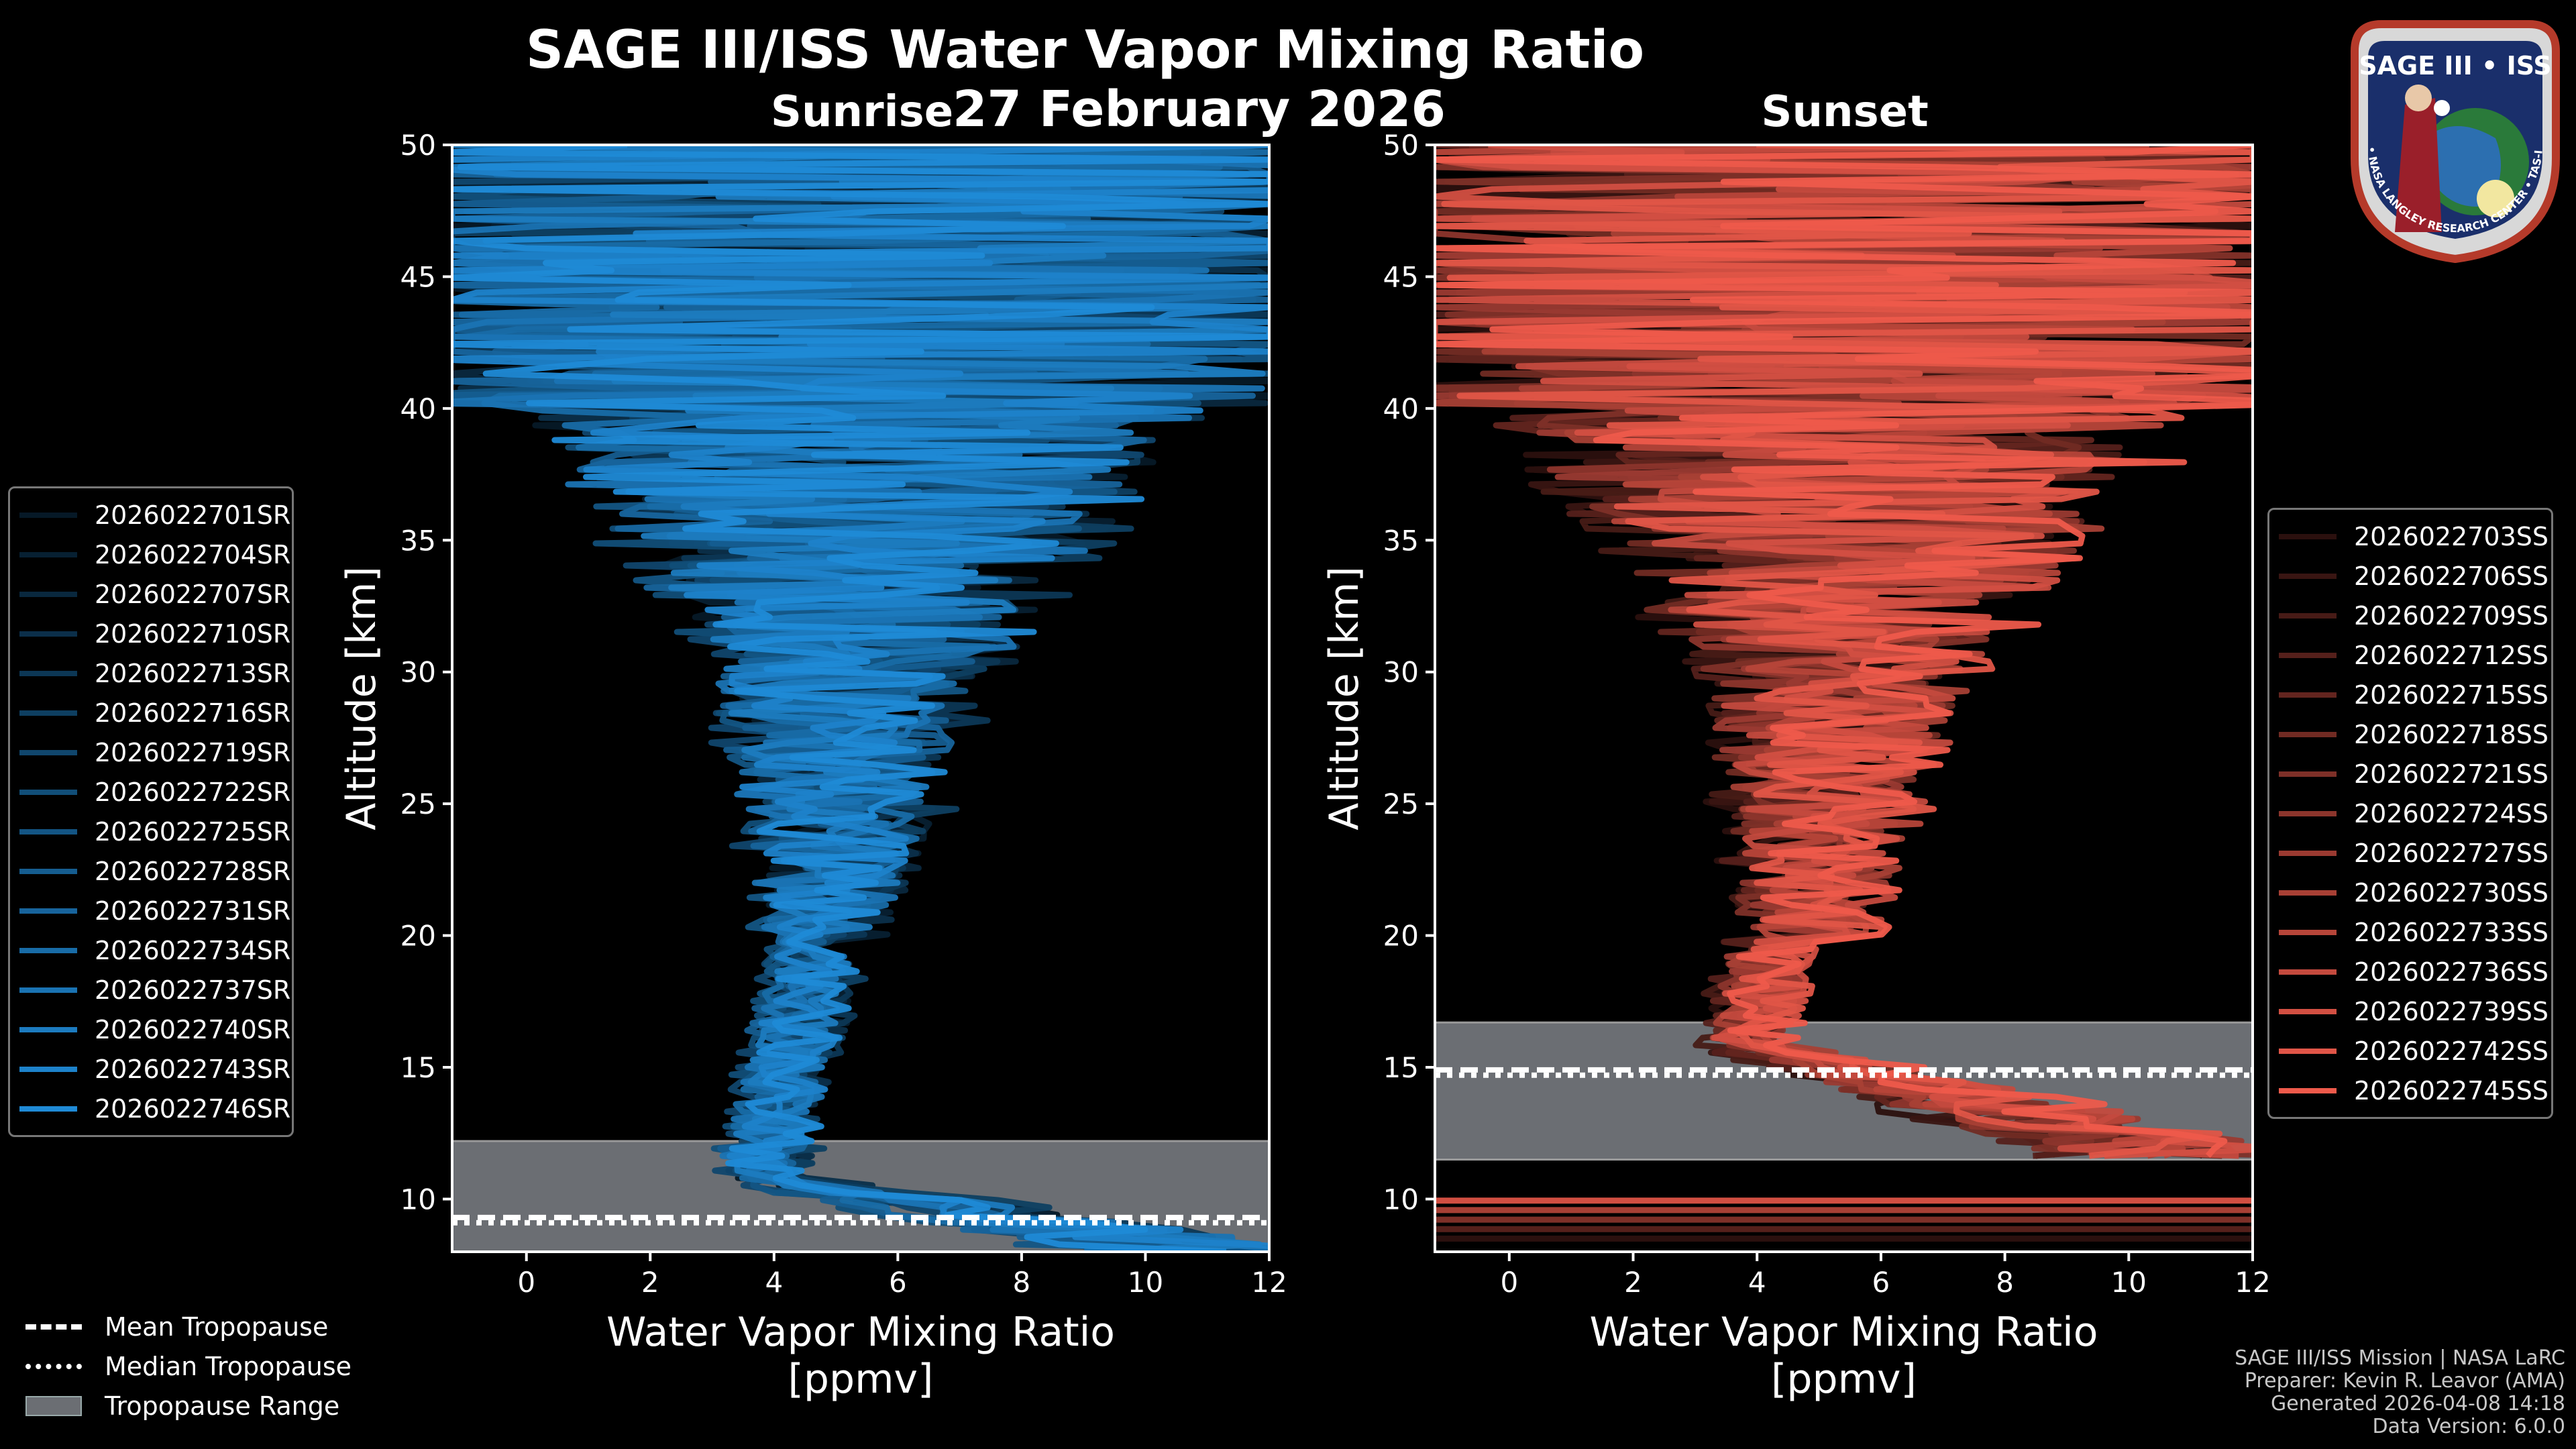  What do you see at coordinates (2413, 536) in the screenshot?
I see `legend-item-2026022703SS: 2026022703SS` at bounding box center [2413, 536].